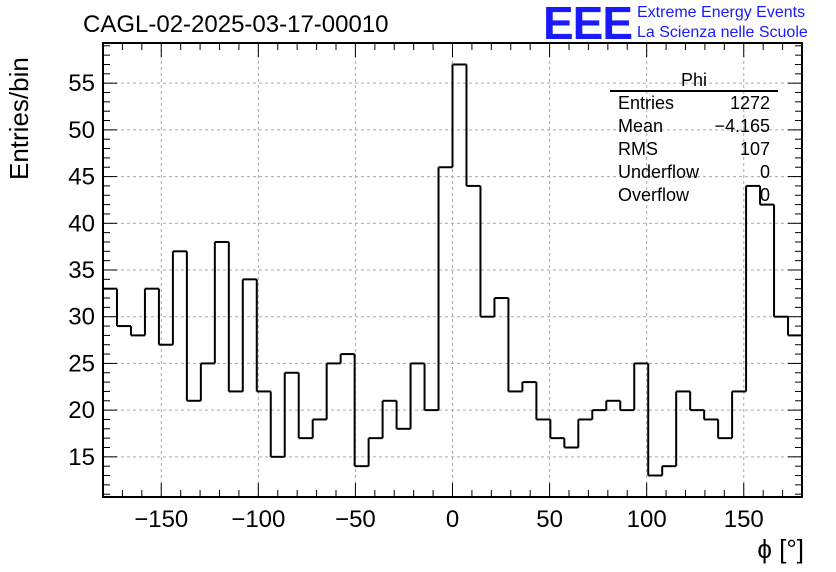  Describe the element at coordinates (646, 103) in the screenshot. I see `stats-label: Entries` at that location.